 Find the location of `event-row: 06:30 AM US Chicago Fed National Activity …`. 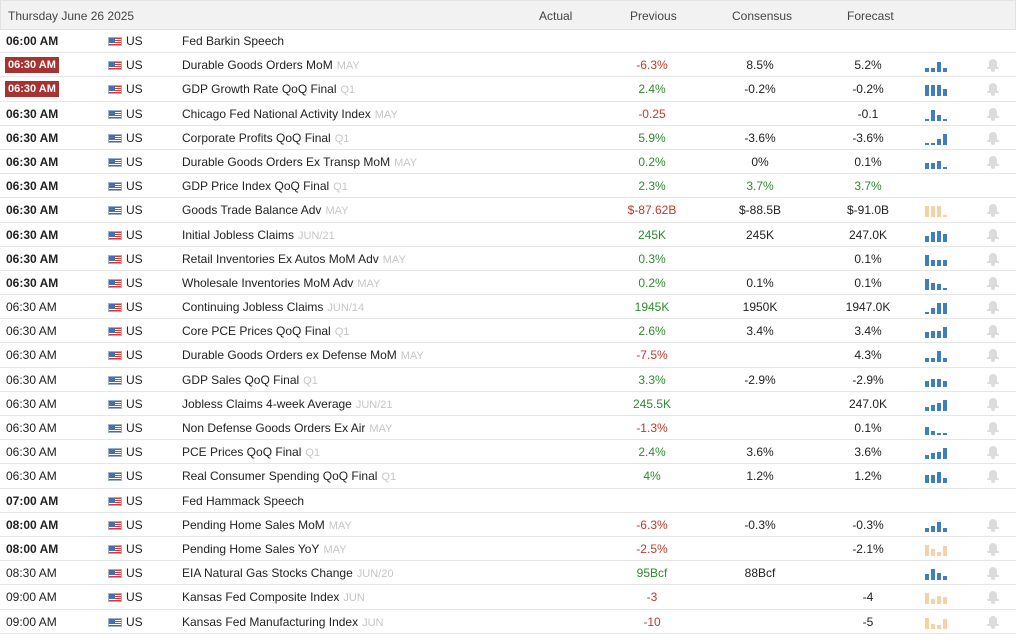

event-row: 06:30 AM US Chicago Fed National Activity … is located at coordinates (508, 114).